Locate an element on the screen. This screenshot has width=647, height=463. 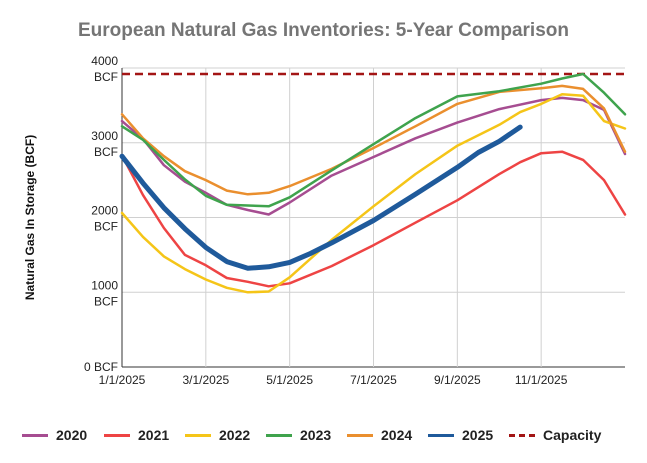
x-tick-label: 9/1/2025 is located at coordinates (457, 380).